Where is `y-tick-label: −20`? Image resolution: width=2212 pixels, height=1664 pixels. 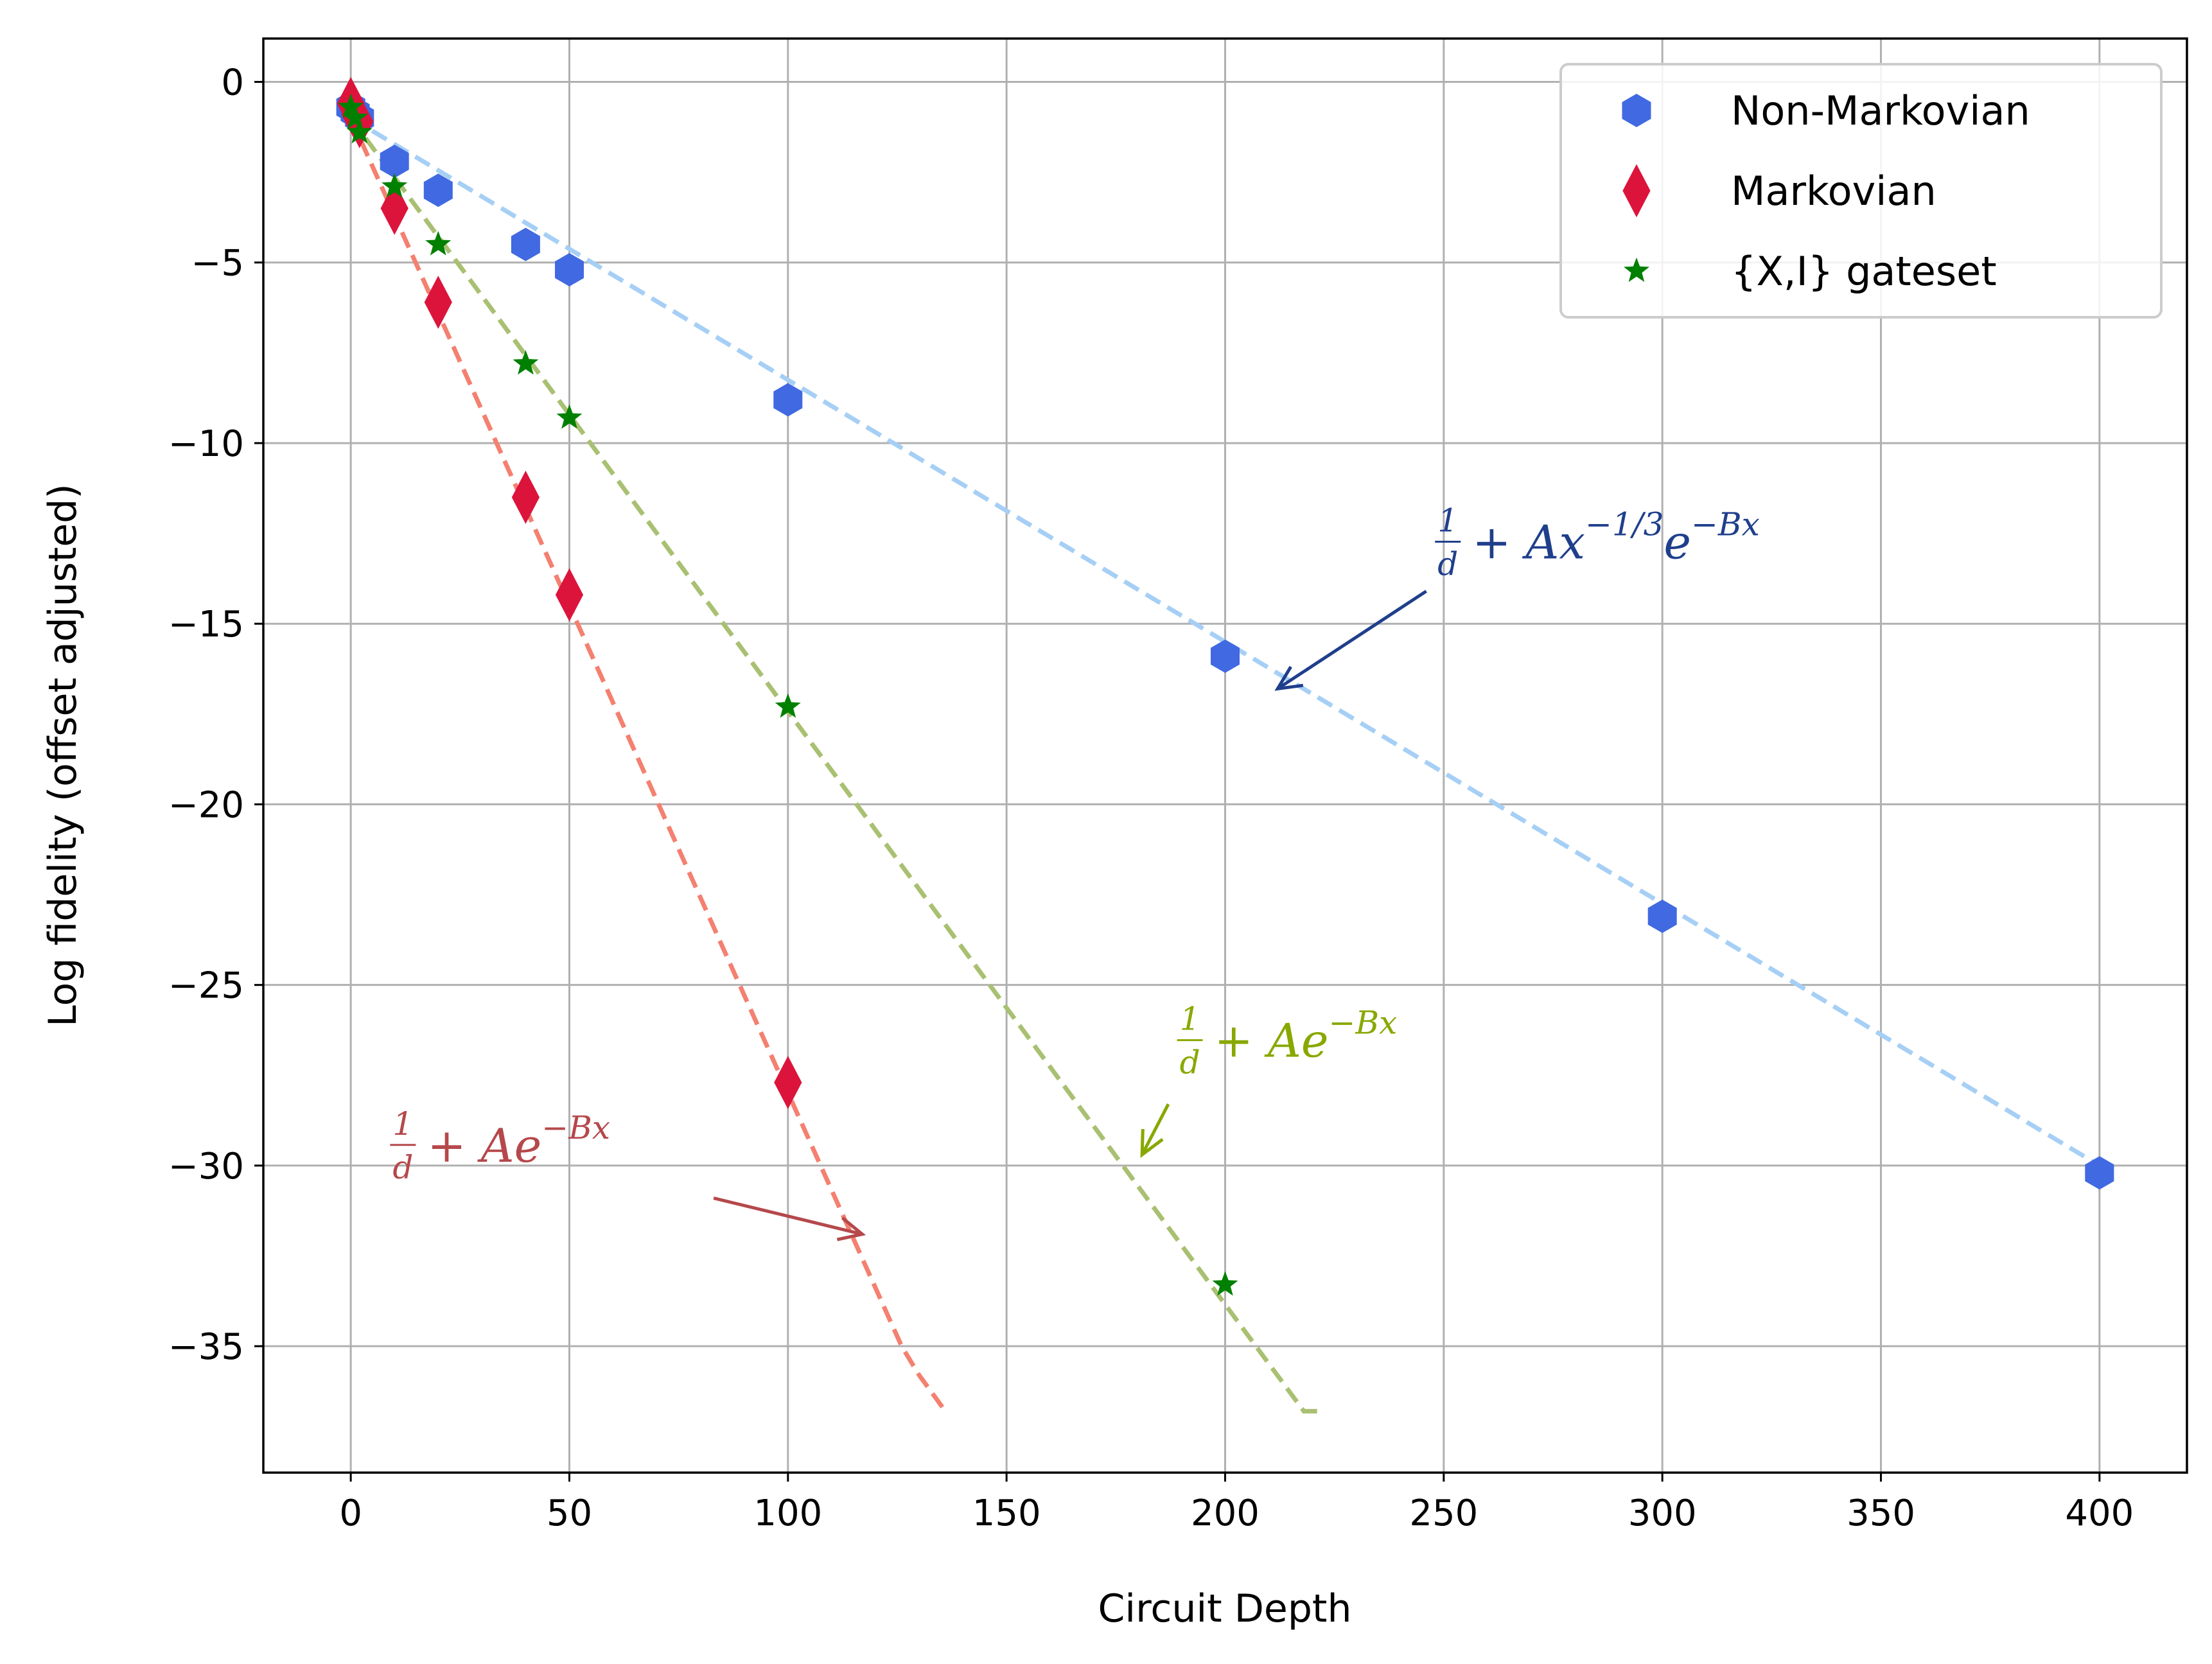
y-tick-label: −20 is located at coordinates (206, 805).